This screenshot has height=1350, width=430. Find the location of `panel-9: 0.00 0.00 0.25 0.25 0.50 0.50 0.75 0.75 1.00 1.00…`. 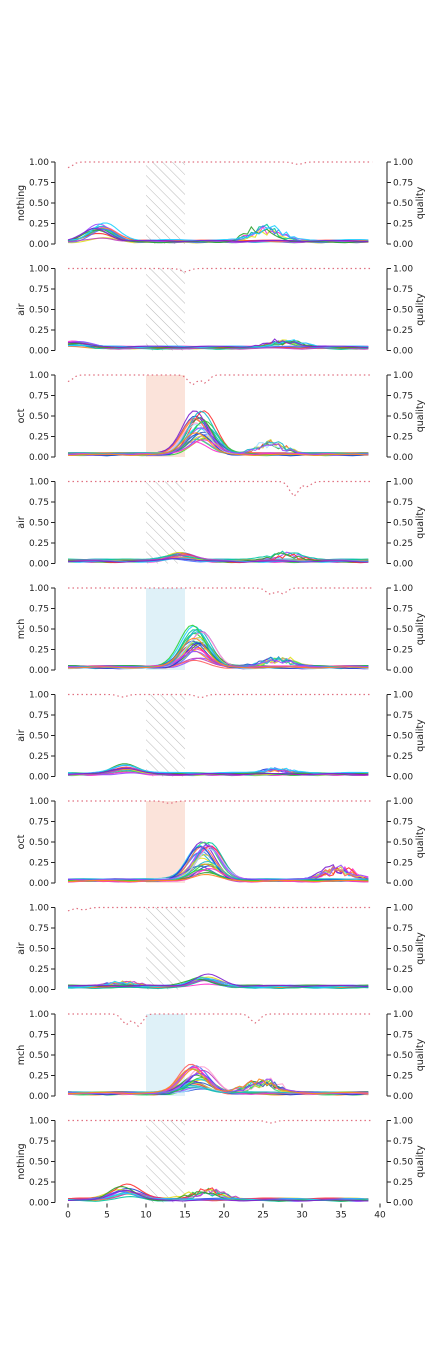

panel-9: 0.00 0.00 0.25 0.25 0.50 0.50 0.75 0.75 1.00 1.00… is located at coordinates (221, 1163).